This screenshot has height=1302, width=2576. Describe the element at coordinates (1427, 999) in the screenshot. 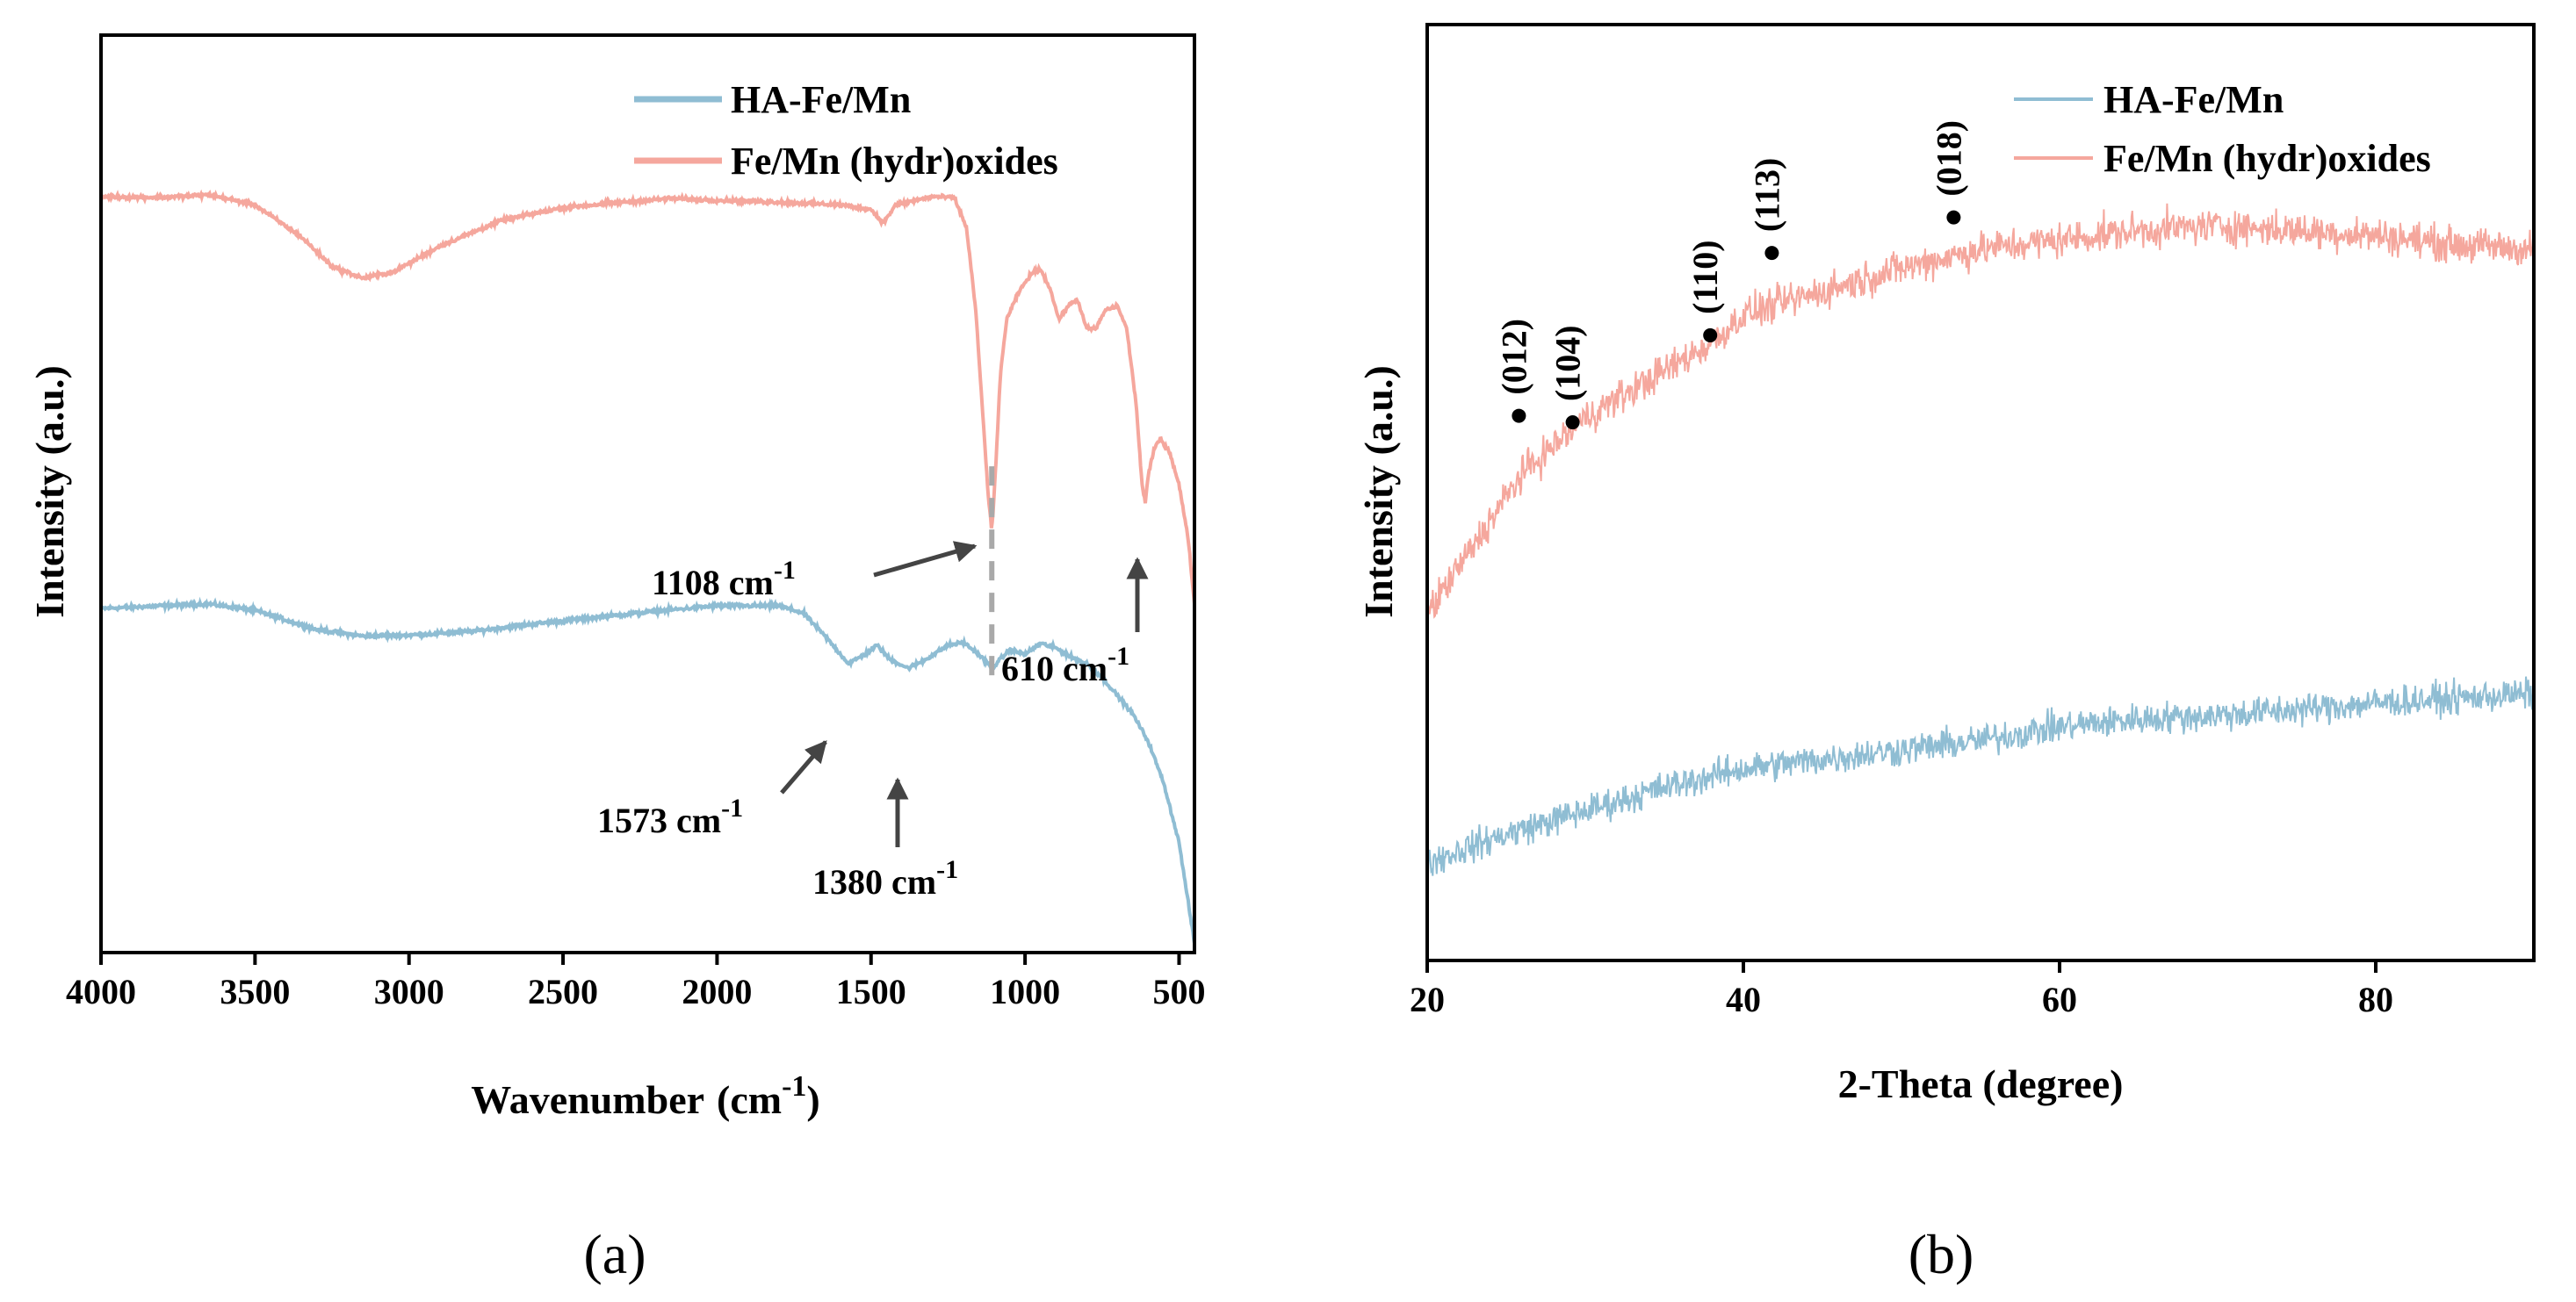

I see `b-x-tick-label-20: 20` at that location.